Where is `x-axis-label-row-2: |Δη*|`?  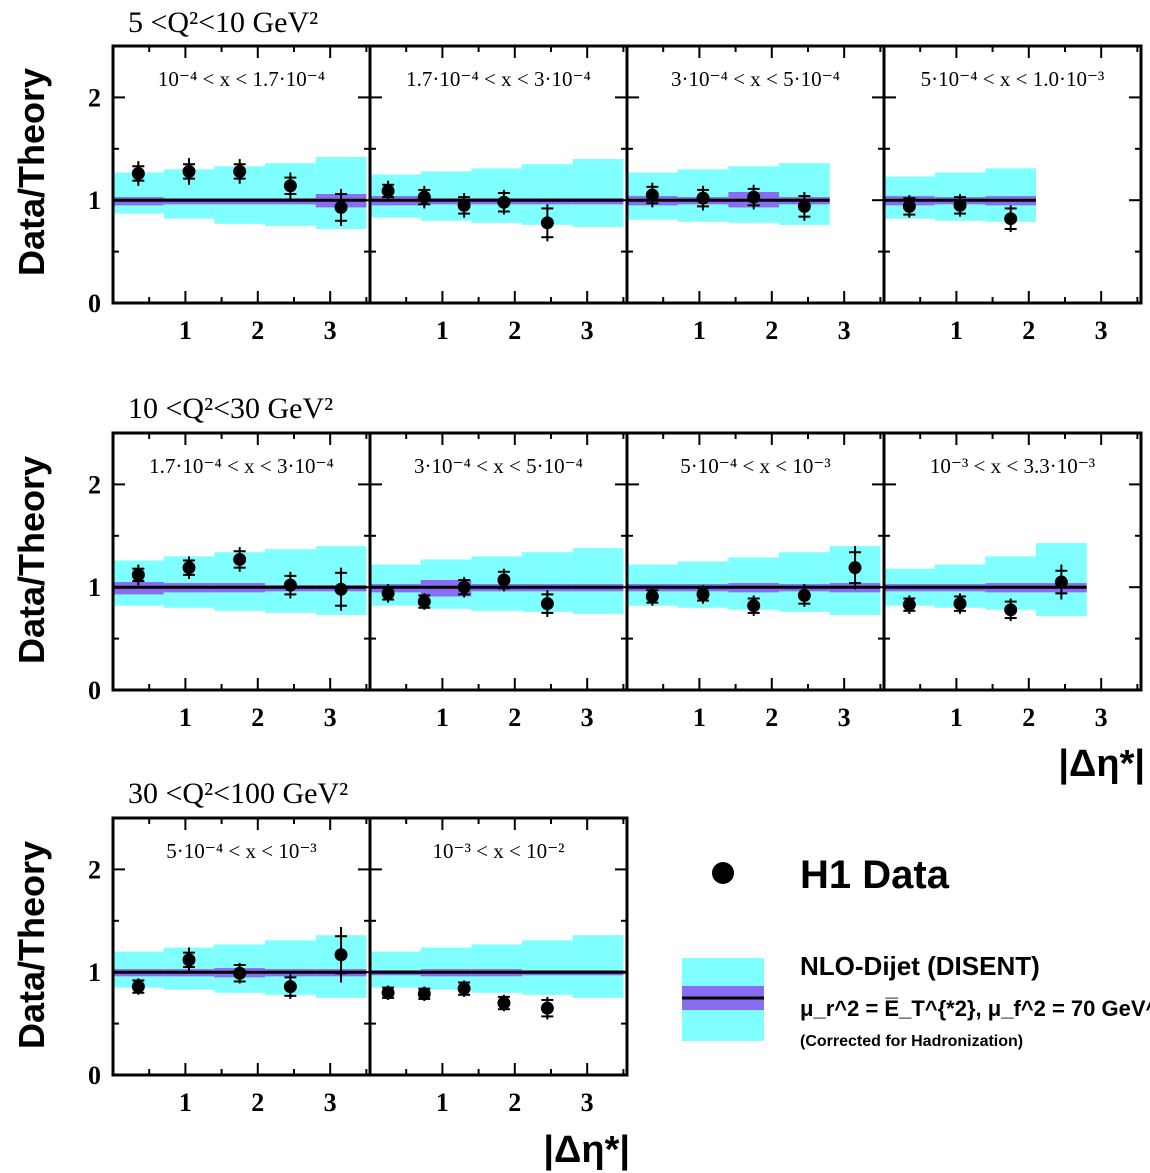 x-axis-label-row-2: |Δη*| is located at coordinates (1101, 764).